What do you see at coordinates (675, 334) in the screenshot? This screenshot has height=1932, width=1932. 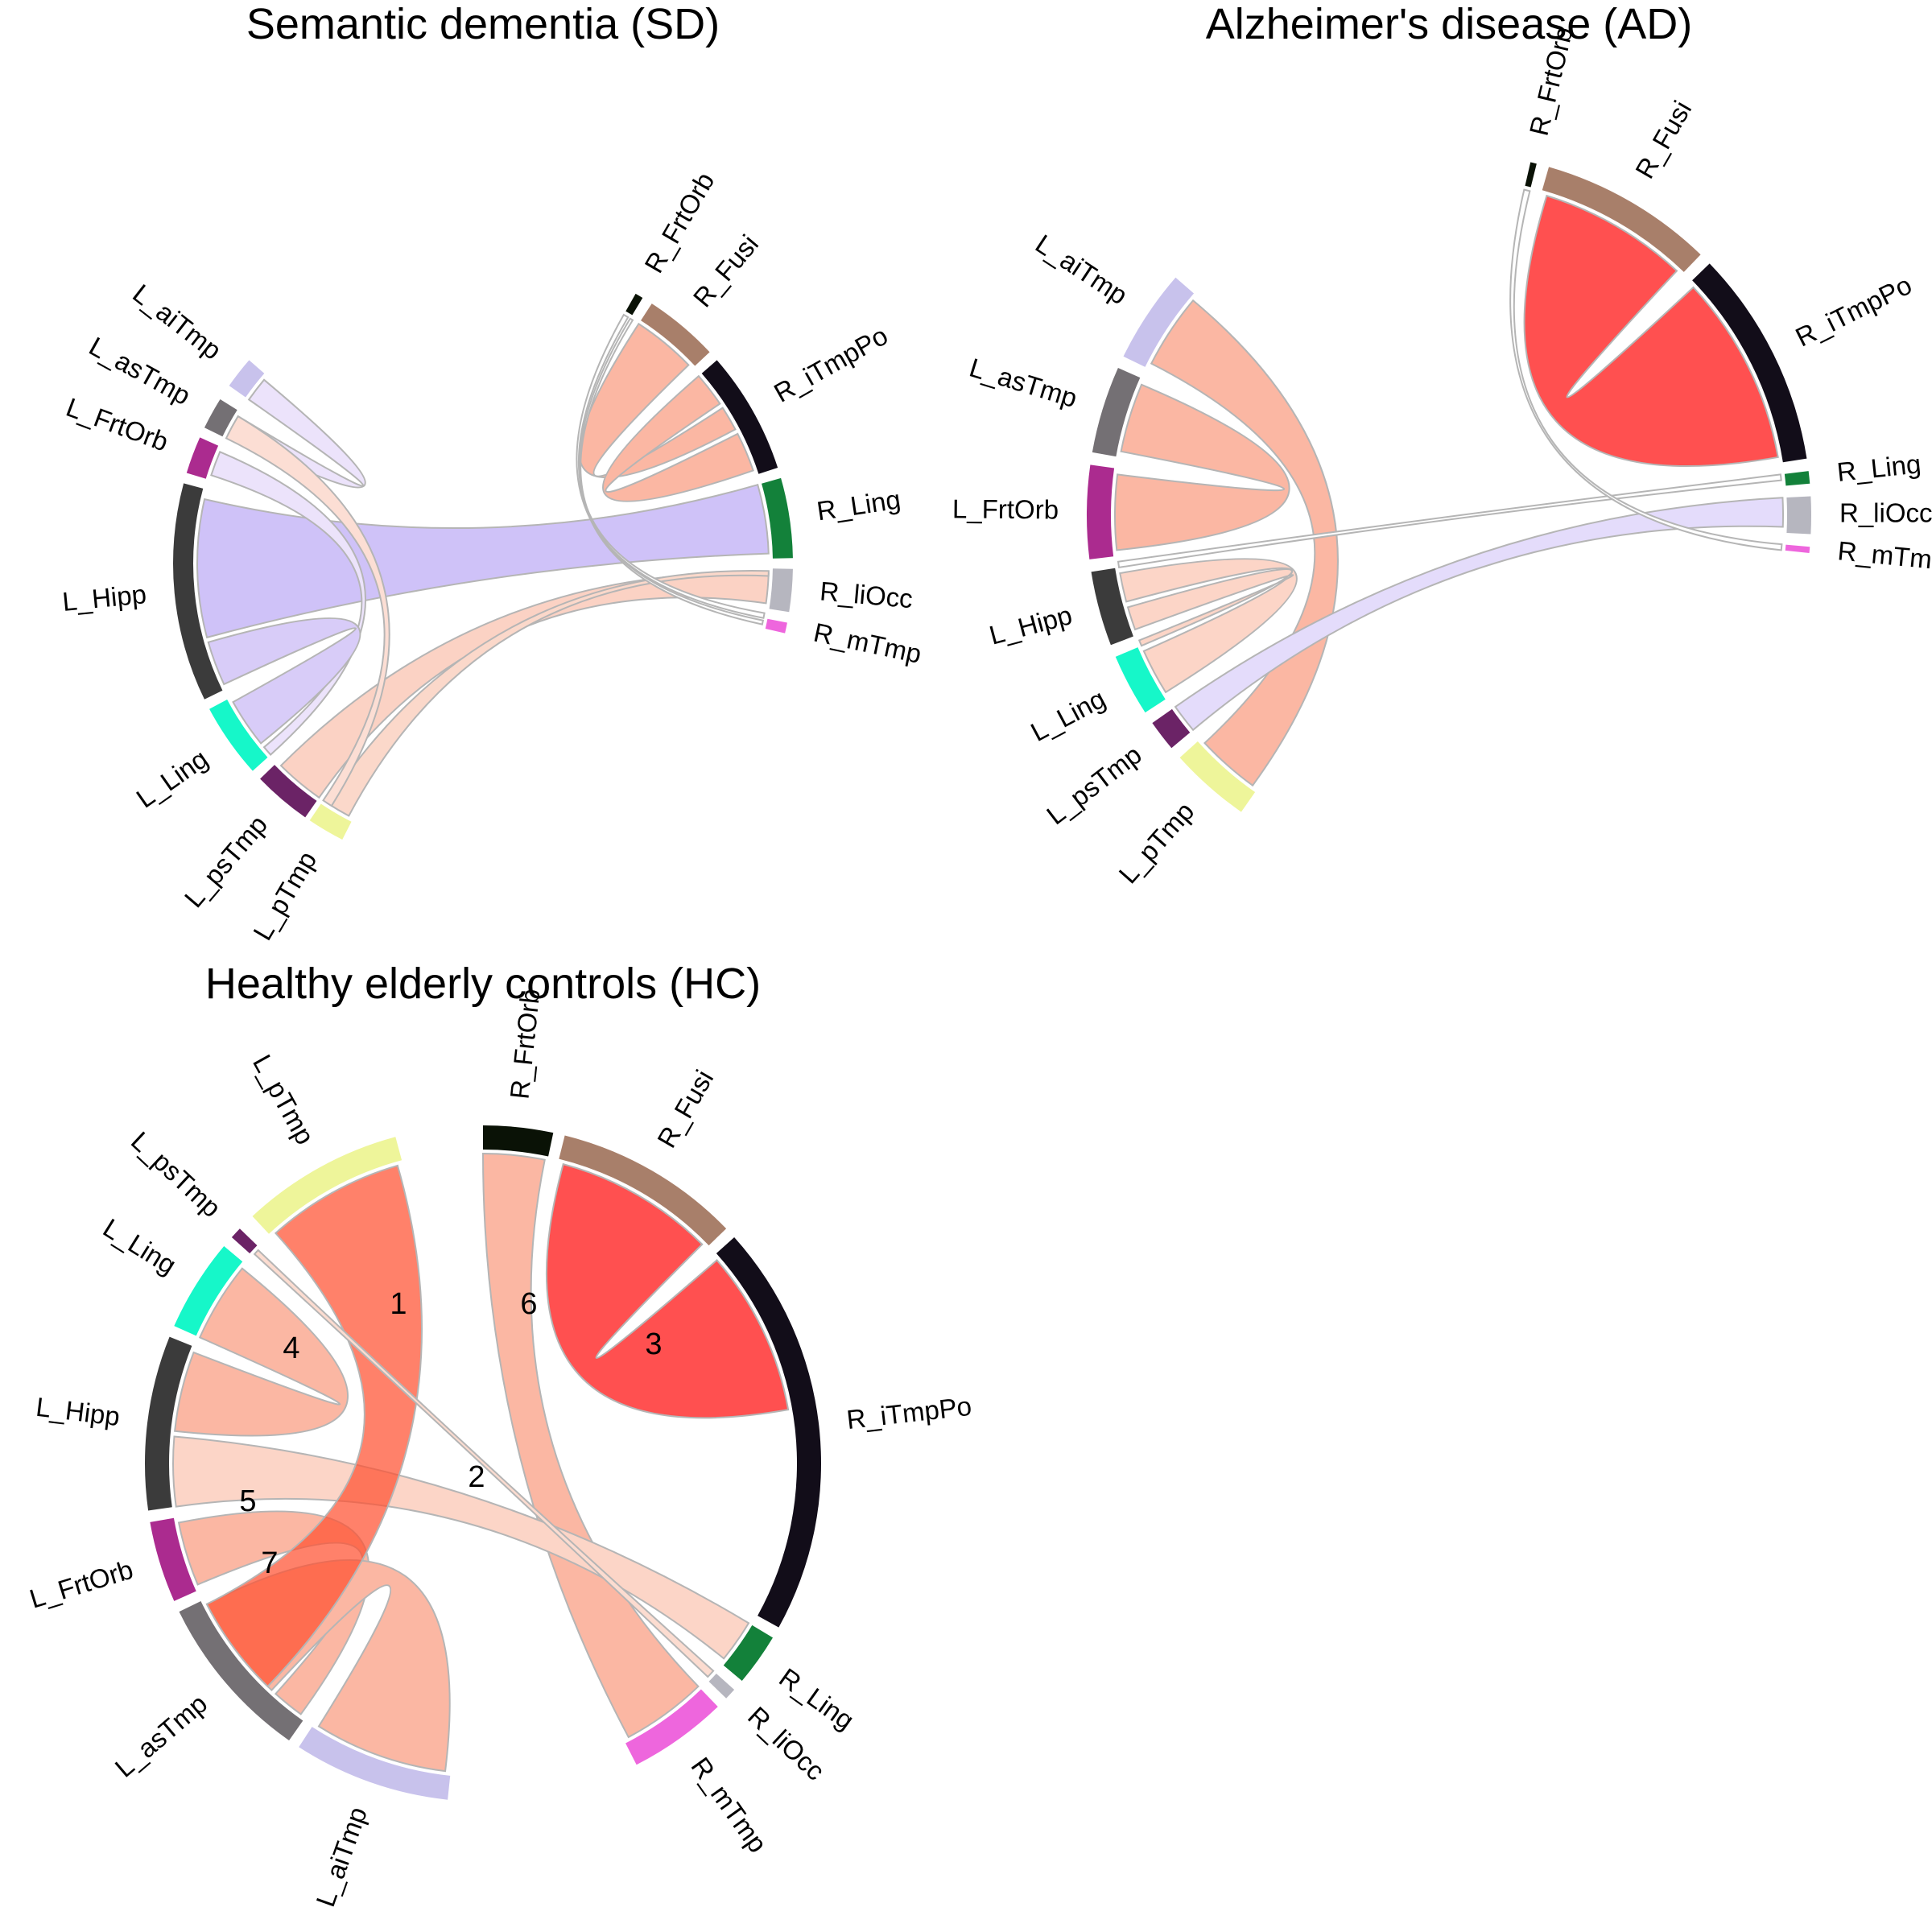 I see `sector-sd-R_Fusi` at bounding box center [675, 334].